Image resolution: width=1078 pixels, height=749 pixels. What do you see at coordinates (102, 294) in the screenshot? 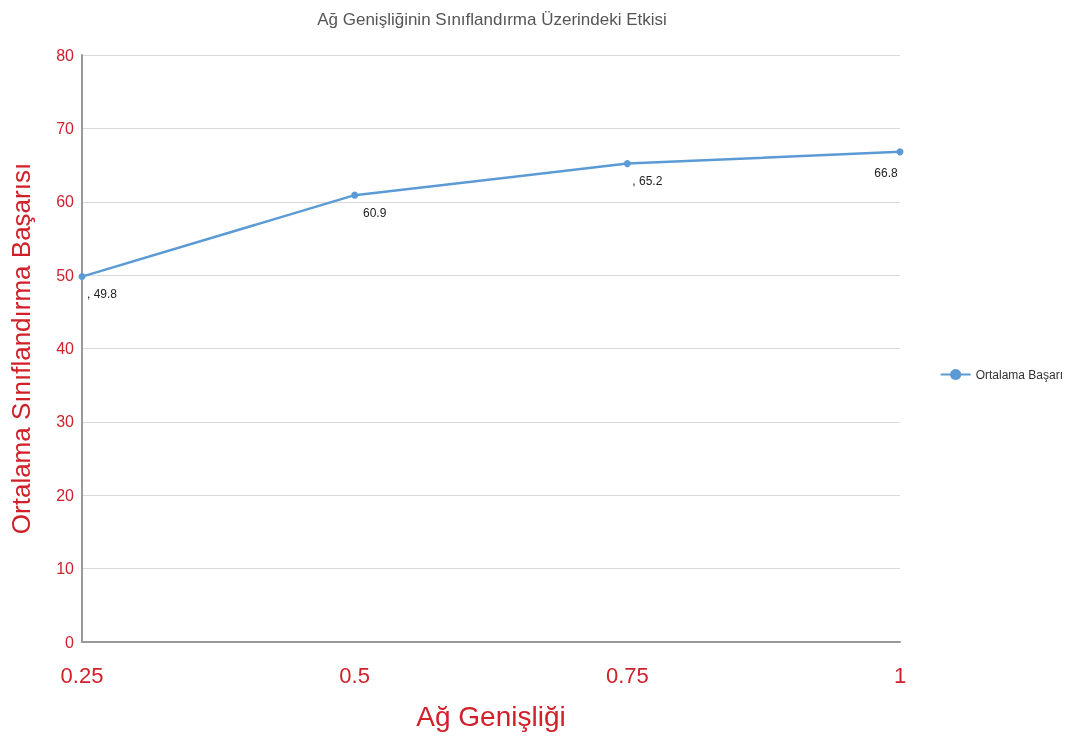
I see `data-label: , 49.8` at bounding box center [102, 294].